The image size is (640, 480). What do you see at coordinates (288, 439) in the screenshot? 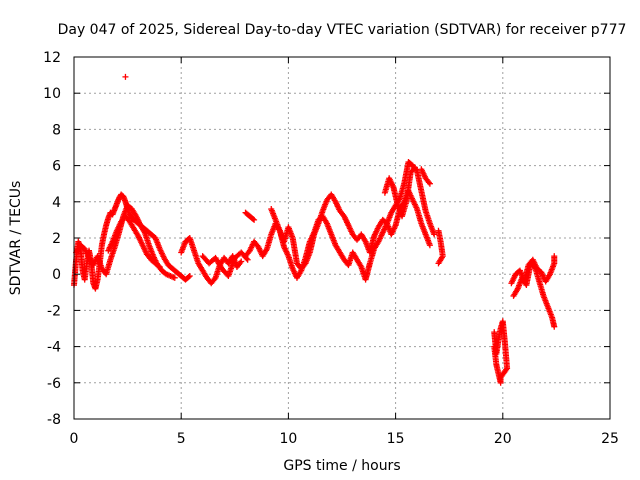
I see `x-tick-label: 10` at bounding box center [288, 439].